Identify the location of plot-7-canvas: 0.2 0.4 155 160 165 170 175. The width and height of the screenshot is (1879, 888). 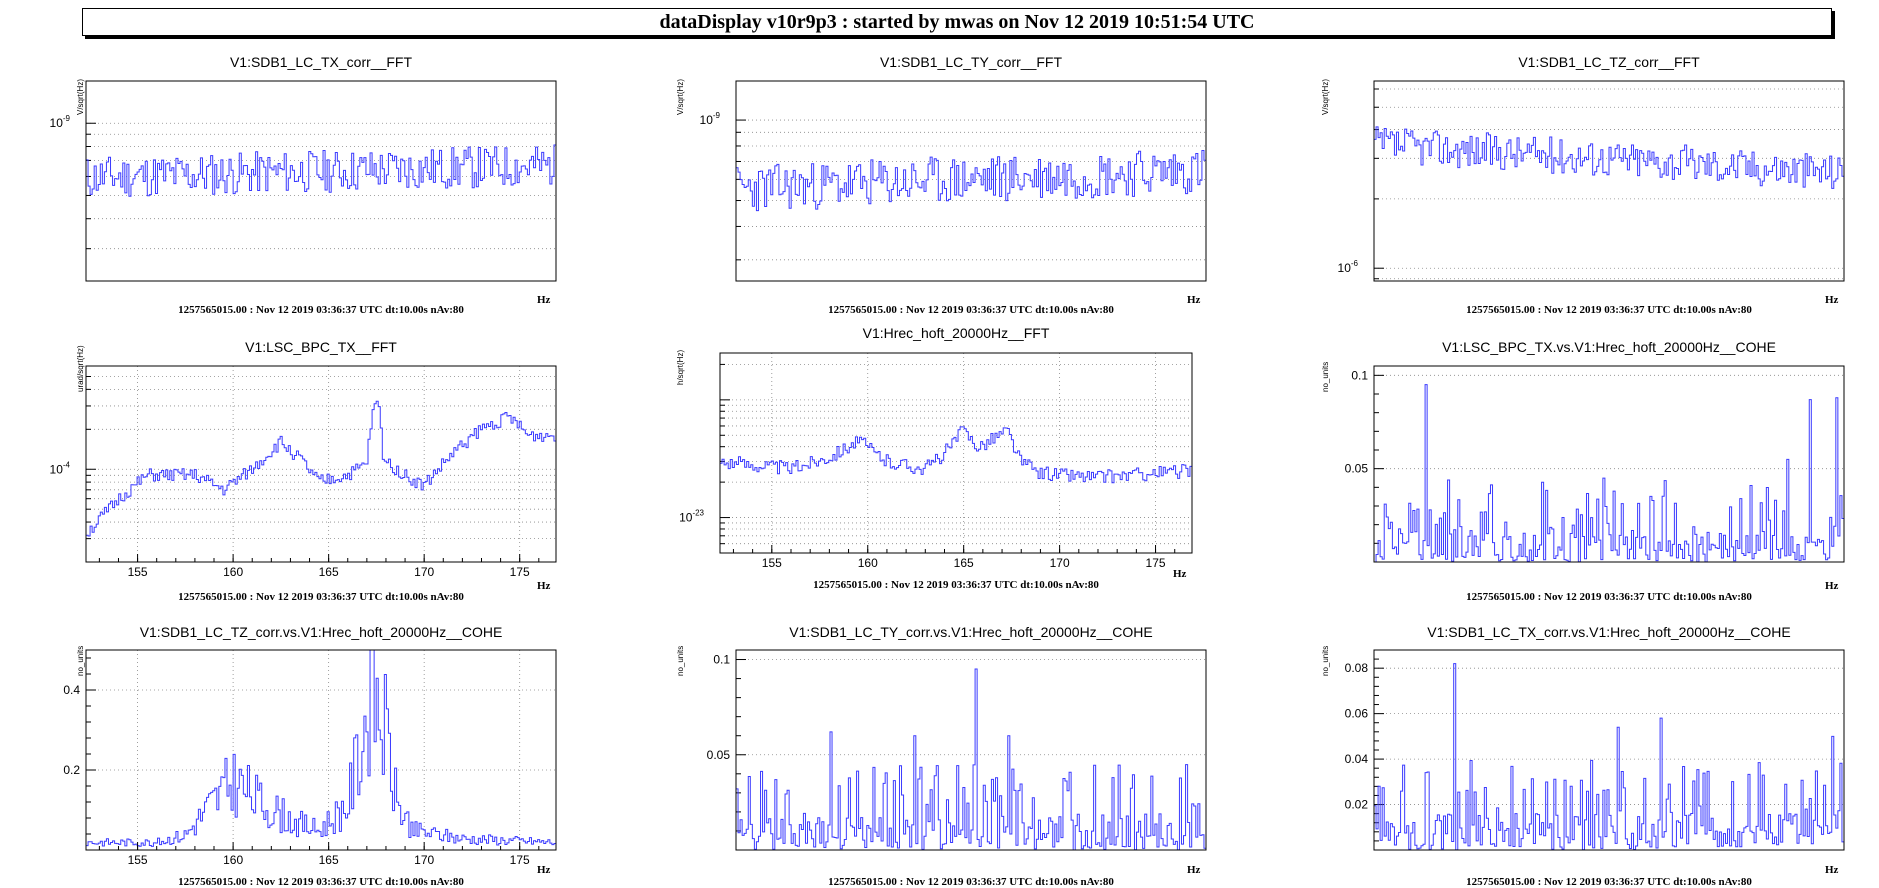
(310, 758).